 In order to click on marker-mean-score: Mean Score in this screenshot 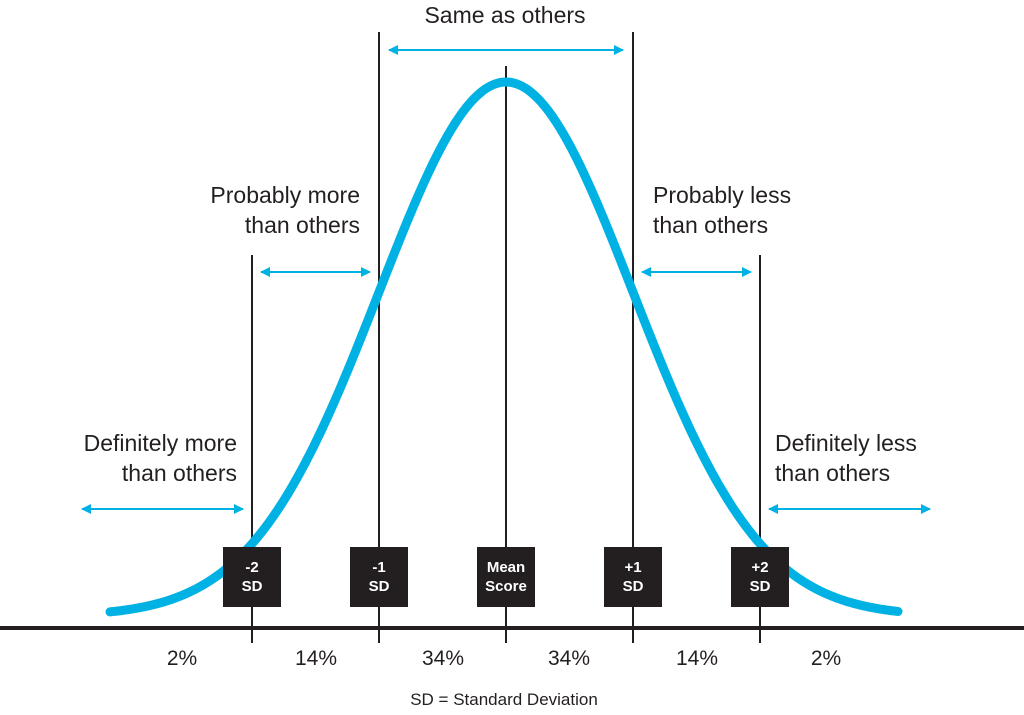, I will do `click(506, 577)`.